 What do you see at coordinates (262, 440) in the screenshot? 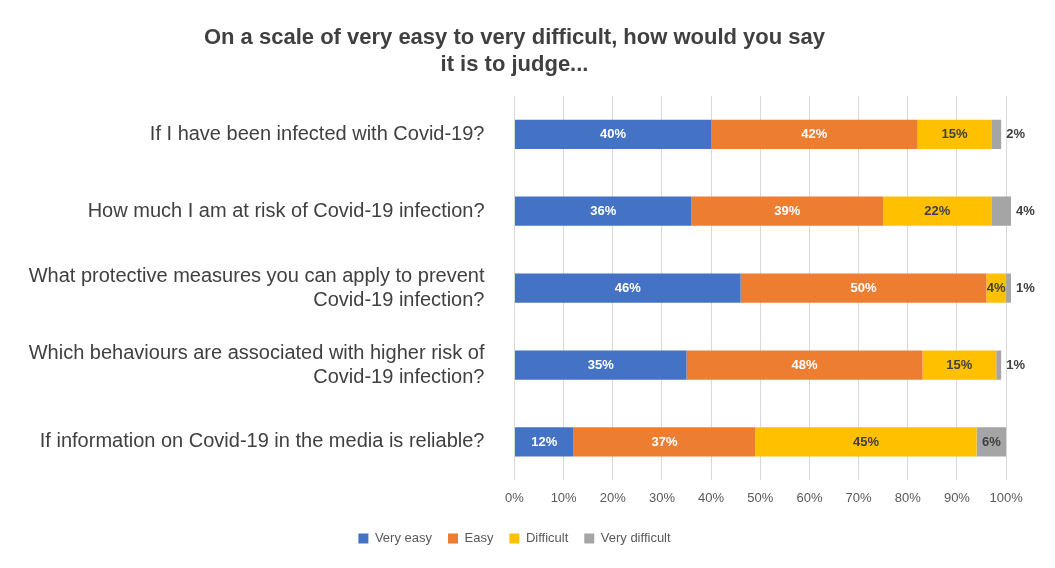
I see `y-tick-label: If information on Covid-19 in the media is reliable?` at bounding box center [262, 440].